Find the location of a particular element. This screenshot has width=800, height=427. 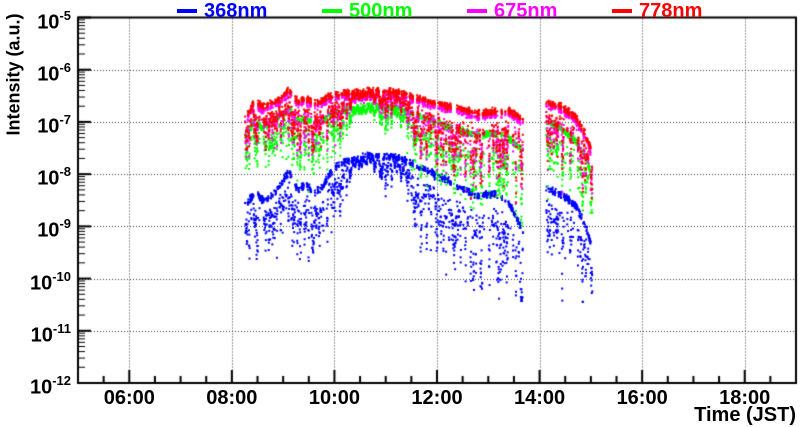

legend-item-675nm: 675nm is located at coordinates (512, 11).